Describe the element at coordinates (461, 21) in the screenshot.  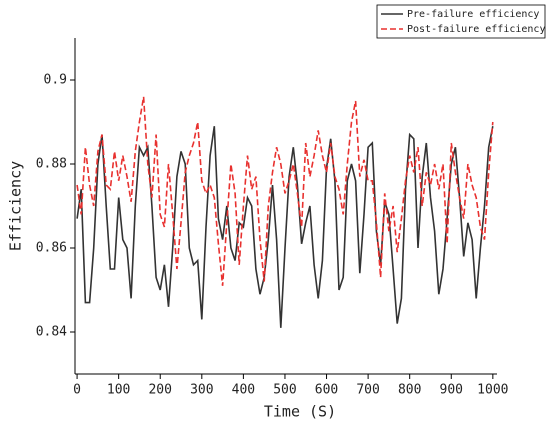
I see `legend-box` at that location.